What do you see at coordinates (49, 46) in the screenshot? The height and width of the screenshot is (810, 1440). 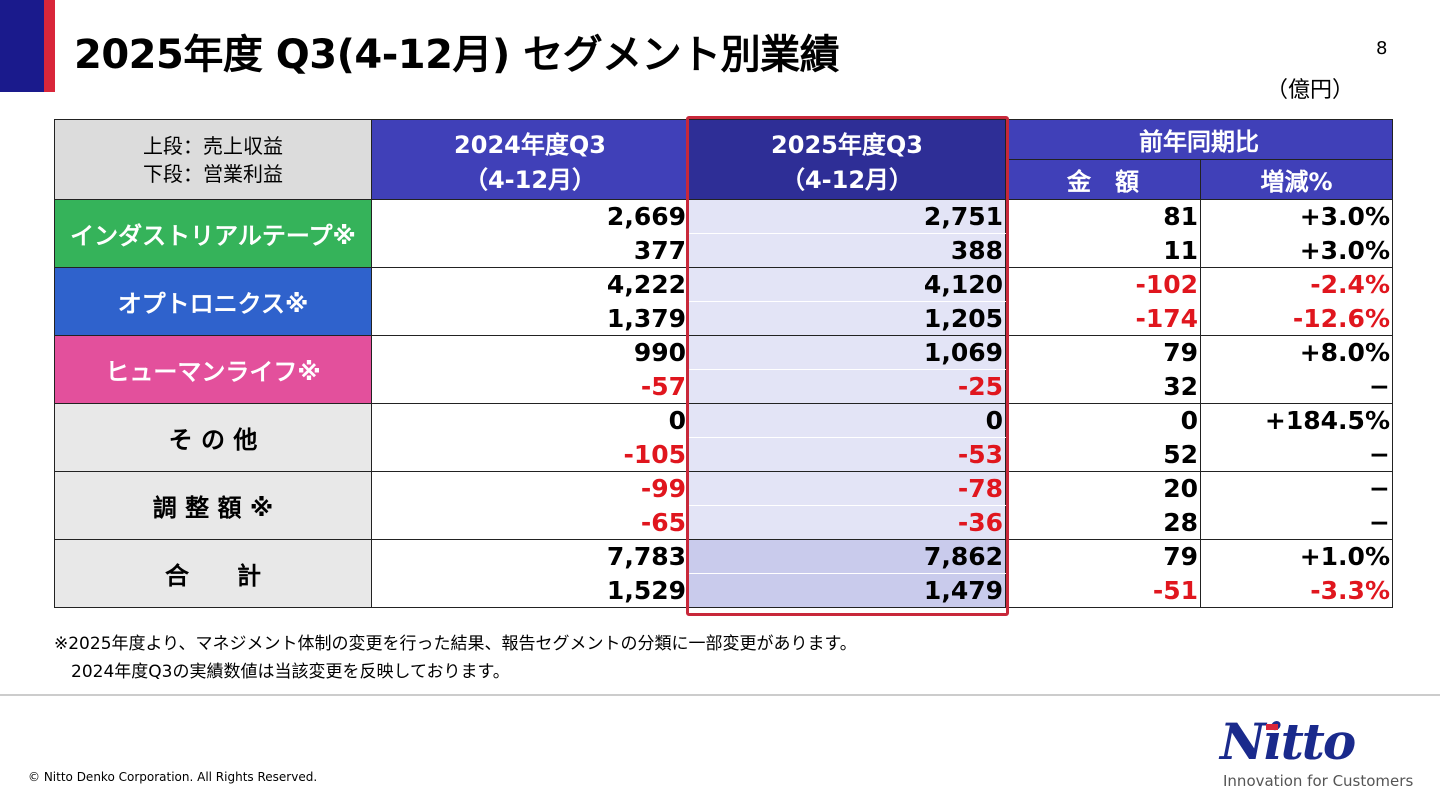 I see `title-bar-accent-red` at bounding box center [49, 46].